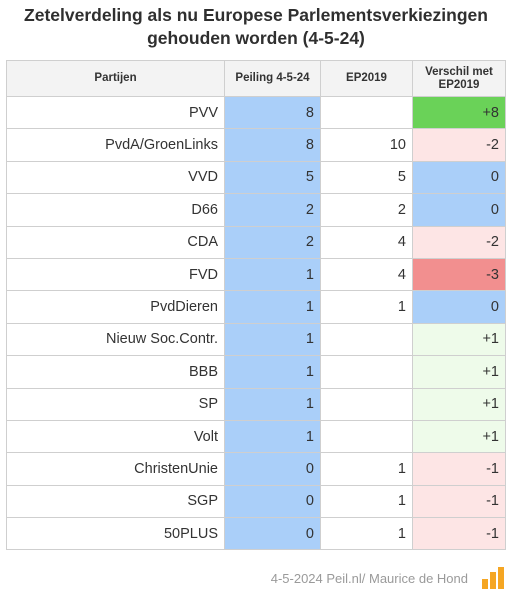  What do you see at coordinates (366, 78) in the screenshot?
I see `column-header-ep2019: EP2019` at bounding box center [366, 78].